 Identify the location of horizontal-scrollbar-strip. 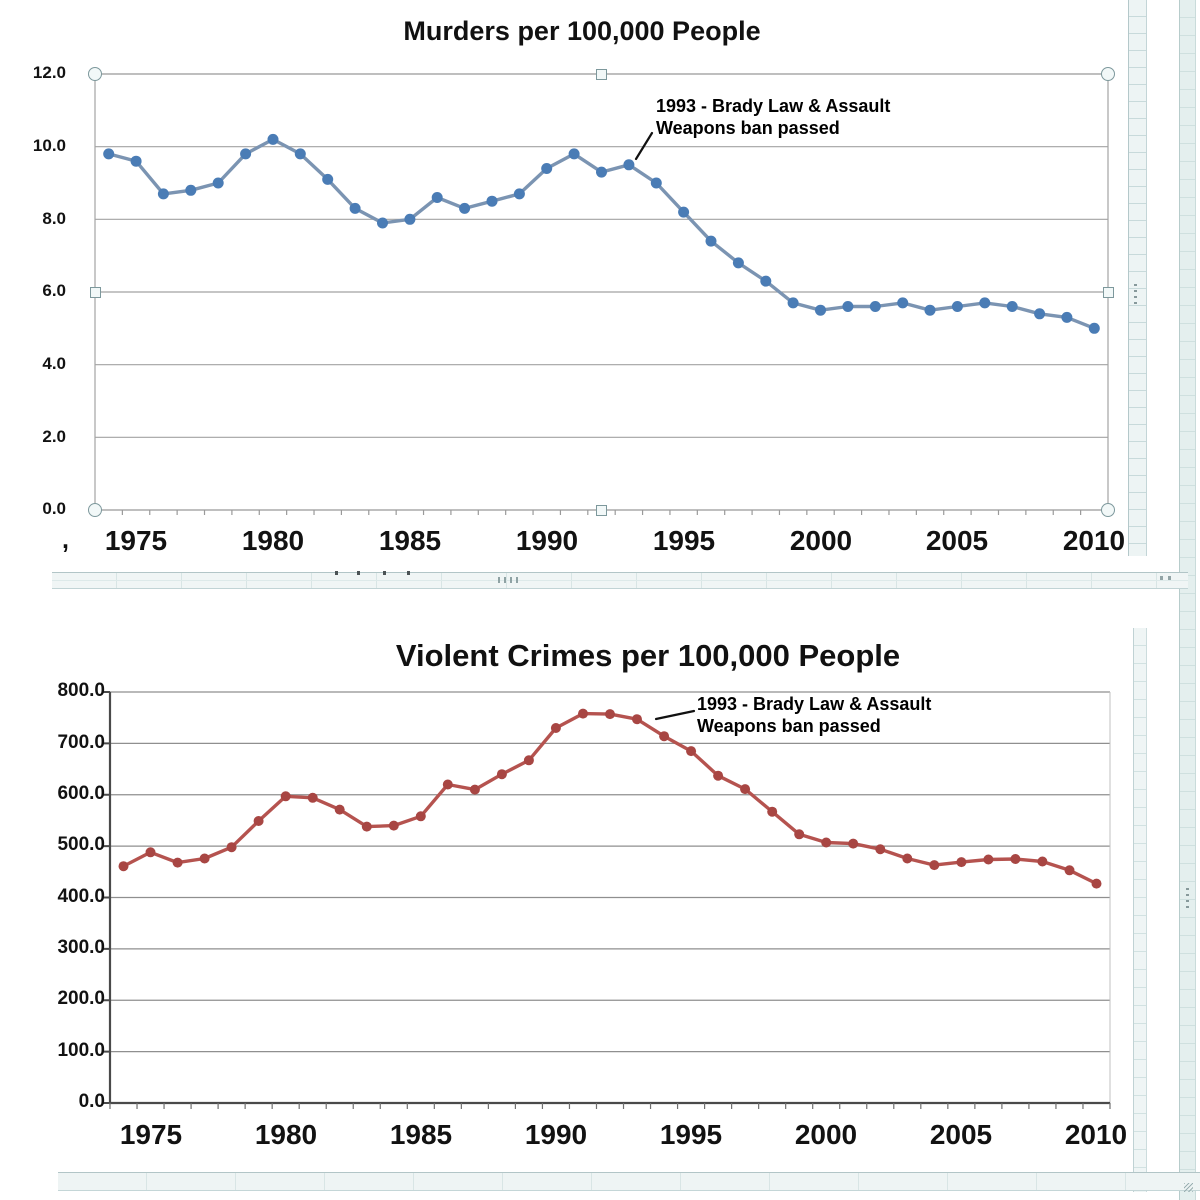
(620, 580).